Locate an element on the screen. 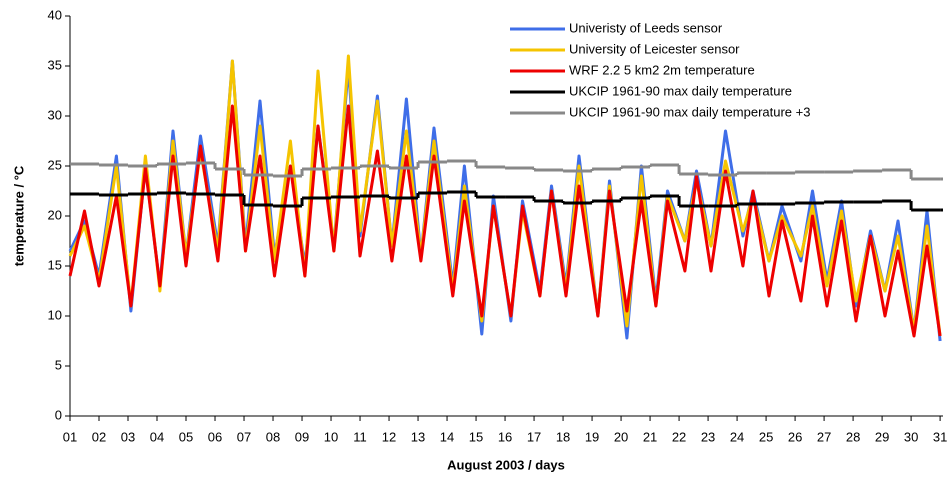  x-tick-label: 06 is located at coordinates (215, 436).